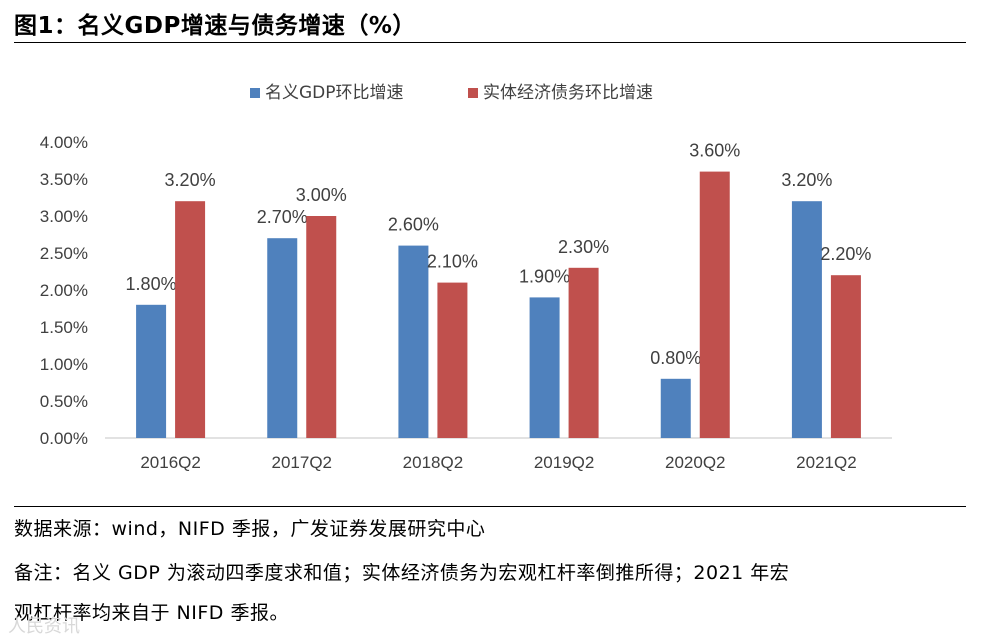 Image resolution: width=989 pixels, height=641 pixels. What do you see at coordinates (413, 225) in the screenshot?
I see `data-label-gdp-2018Q2: 2.60%` at bounding box center [413, 225].